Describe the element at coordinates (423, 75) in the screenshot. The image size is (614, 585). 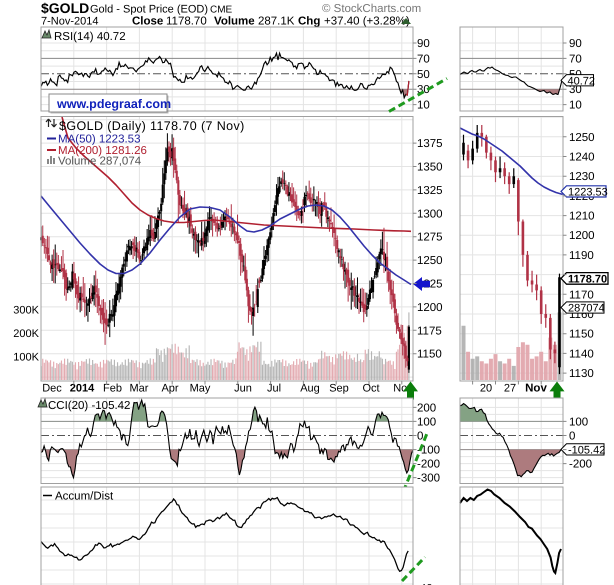
I see `svg-text: 50` at that location.